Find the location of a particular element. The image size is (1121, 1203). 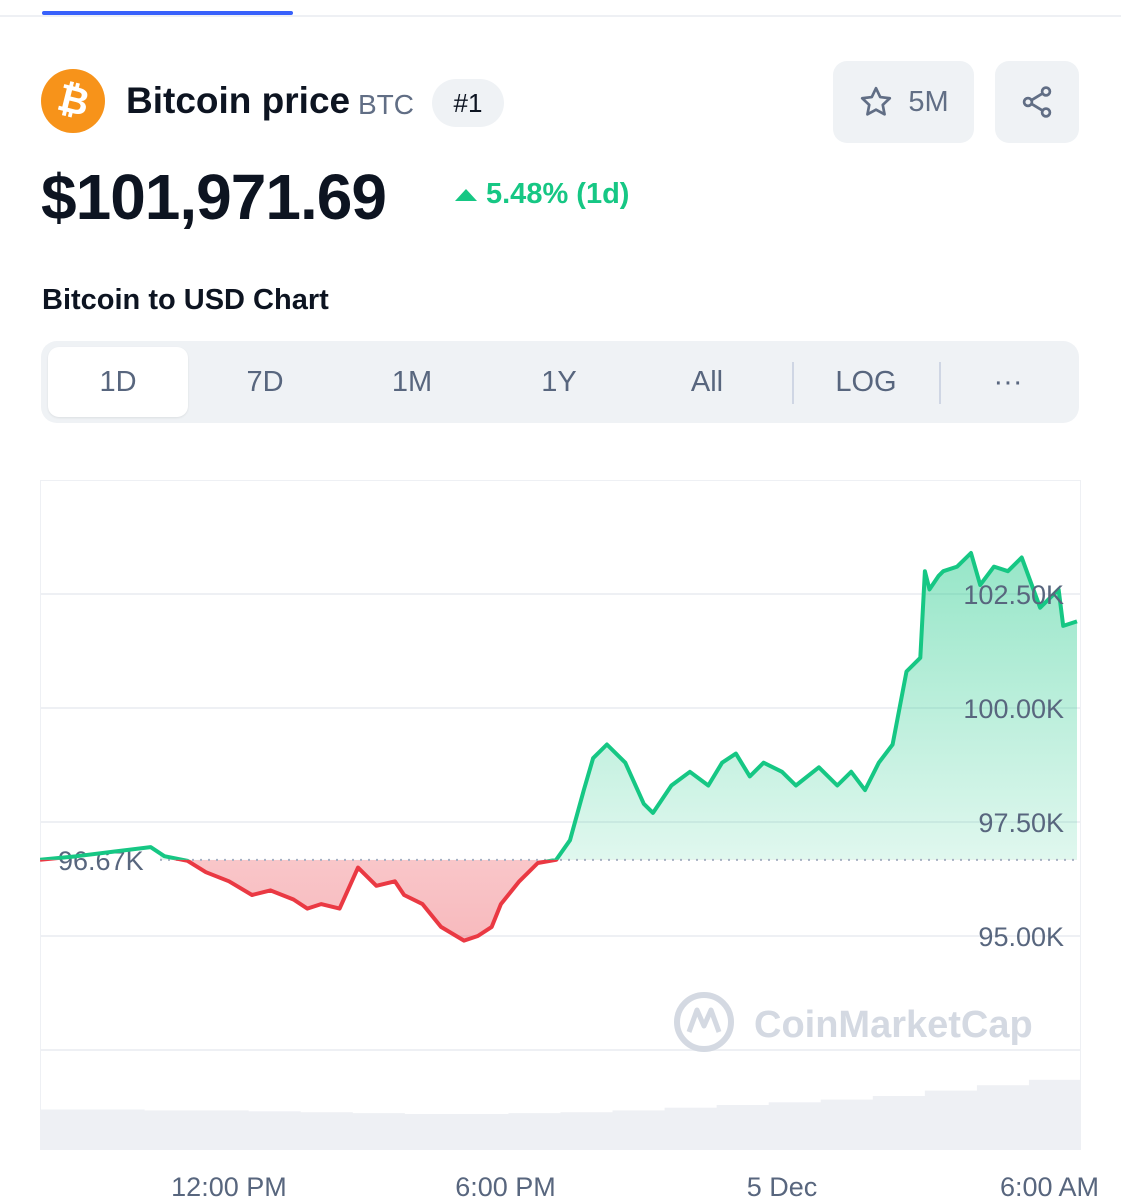

price-change: 5.48% (1d) is located at coordinates (542, 194).